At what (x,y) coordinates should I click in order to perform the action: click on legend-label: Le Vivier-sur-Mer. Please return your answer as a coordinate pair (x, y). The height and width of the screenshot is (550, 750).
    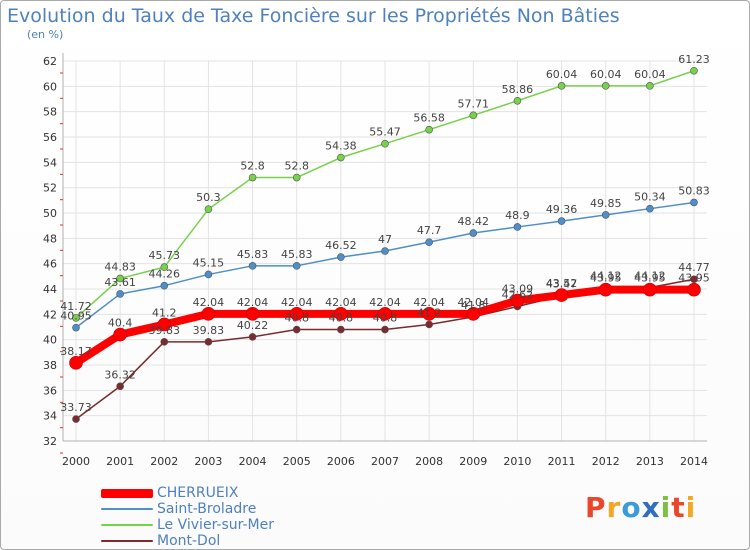
    Looking at the image, I should click on (216, 525).